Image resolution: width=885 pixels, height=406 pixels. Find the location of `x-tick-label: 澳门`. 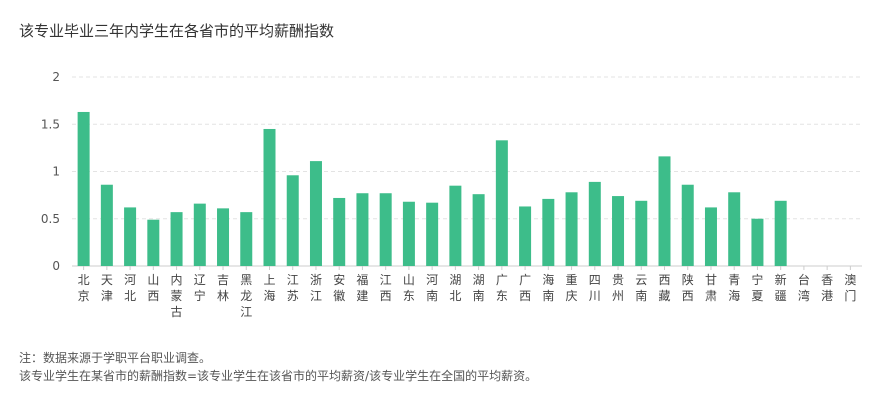

x-tick-label: 澳门 is located at coordinates (850, 288).